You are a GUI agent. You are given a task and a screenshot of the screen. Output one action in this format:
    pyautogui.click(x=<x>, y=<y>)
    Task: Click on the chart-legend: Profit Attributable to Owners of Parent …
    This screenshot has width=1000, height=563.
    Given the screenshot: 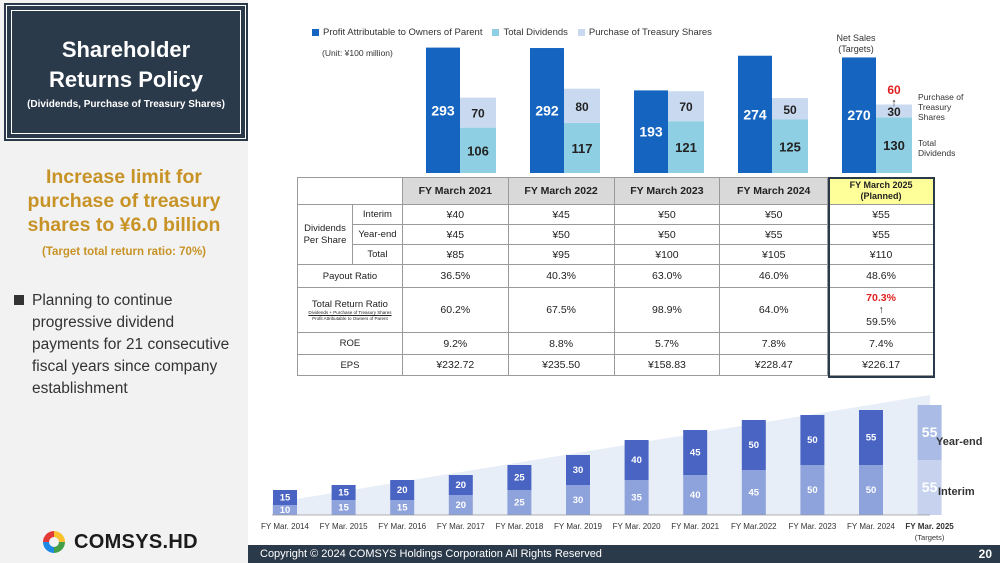 What is the action you would take?
    pyautogui.click(x=517, y=32)
    